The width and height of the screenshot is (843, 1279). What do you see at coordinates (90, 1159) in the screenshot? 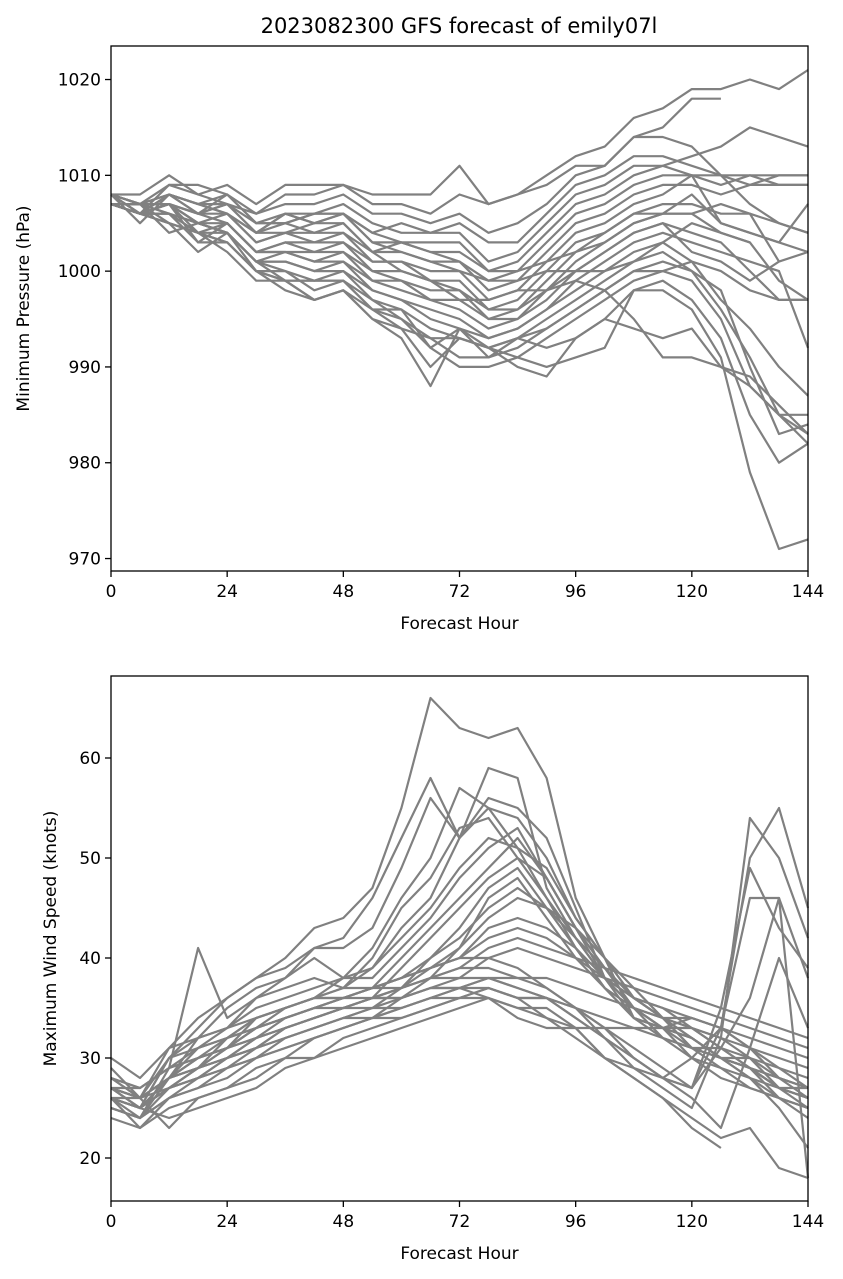
I see `wind-y-tick-label: 20` at bounding box center [90, 1159].